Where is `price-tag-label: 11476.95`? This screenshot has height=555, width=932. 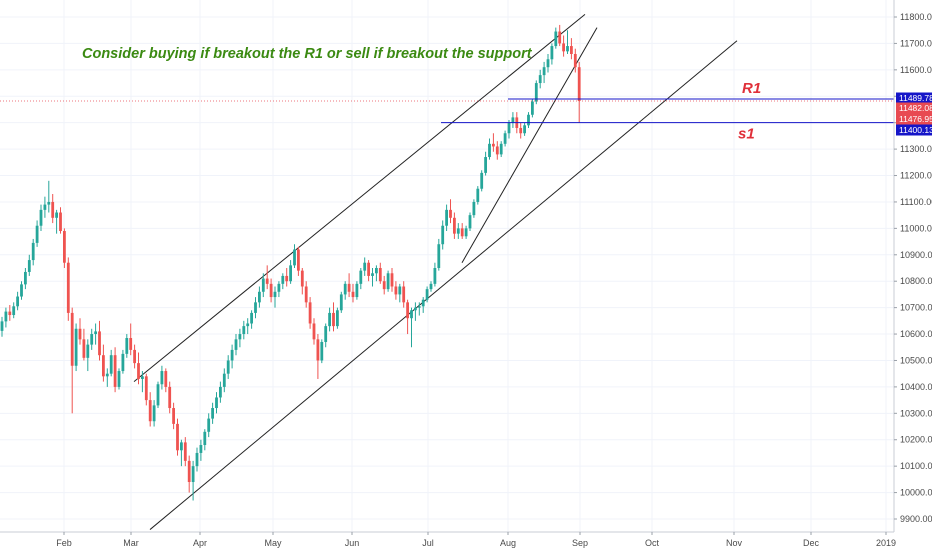
price-tag-label: 11476.95 is located at coordinates (915, 119).